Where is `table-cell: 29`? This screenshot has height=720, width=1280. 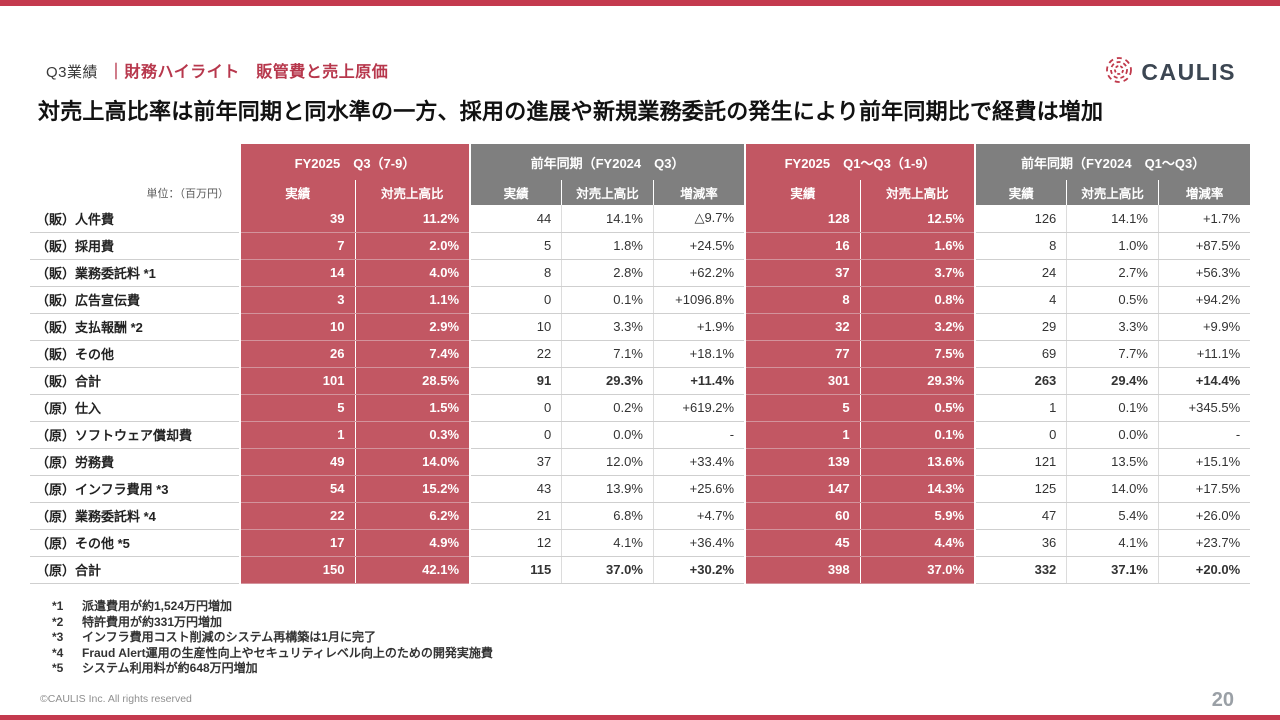 table-cell: 29 is located at coordinates (1020, 327).